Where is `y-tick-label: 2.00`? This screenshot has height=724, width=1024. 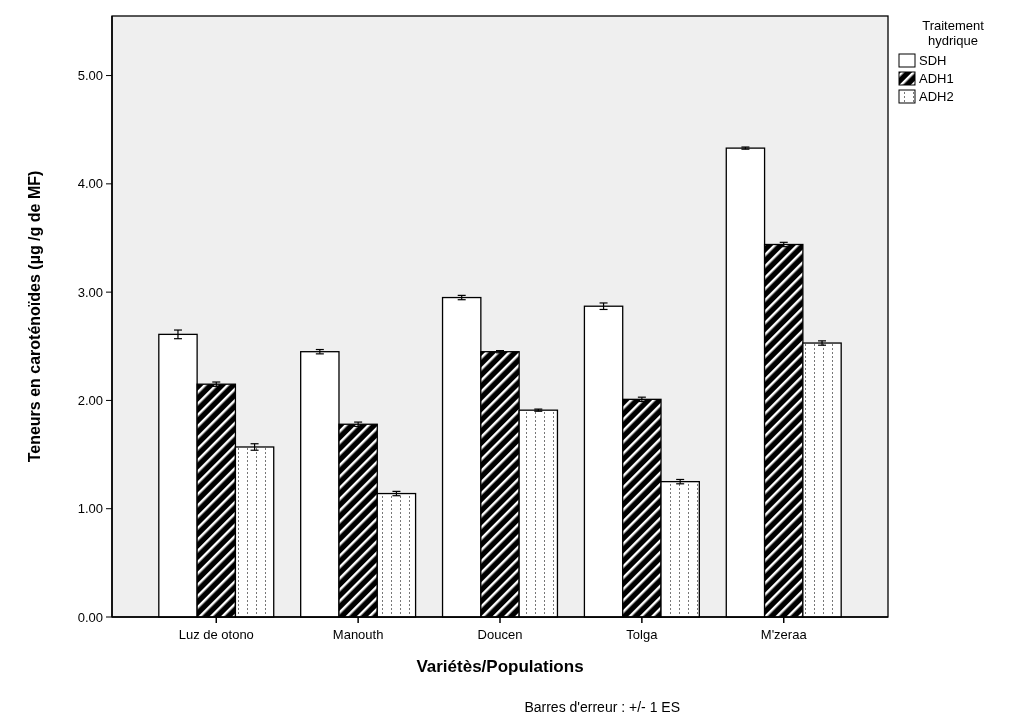
y-tick-label: 2.00 is located at coordinates (90, 400).